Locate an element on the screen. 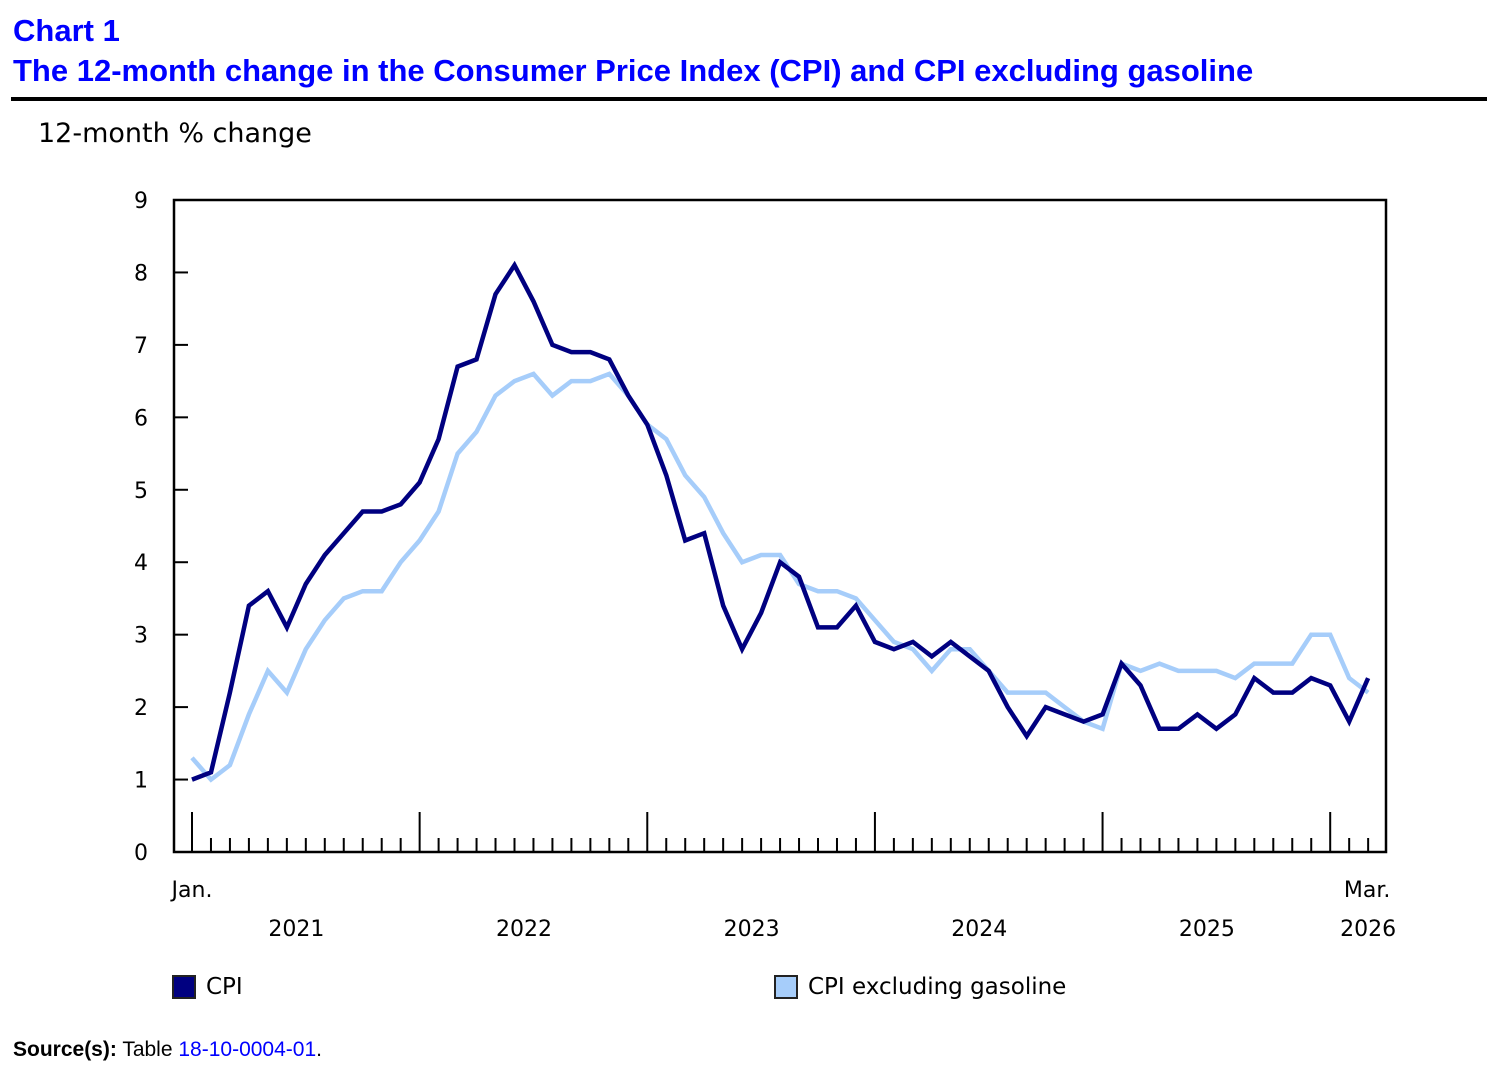 This screenshot has height=1074, width=1488. source-suffix: . is located at coordinates (319, 1049).